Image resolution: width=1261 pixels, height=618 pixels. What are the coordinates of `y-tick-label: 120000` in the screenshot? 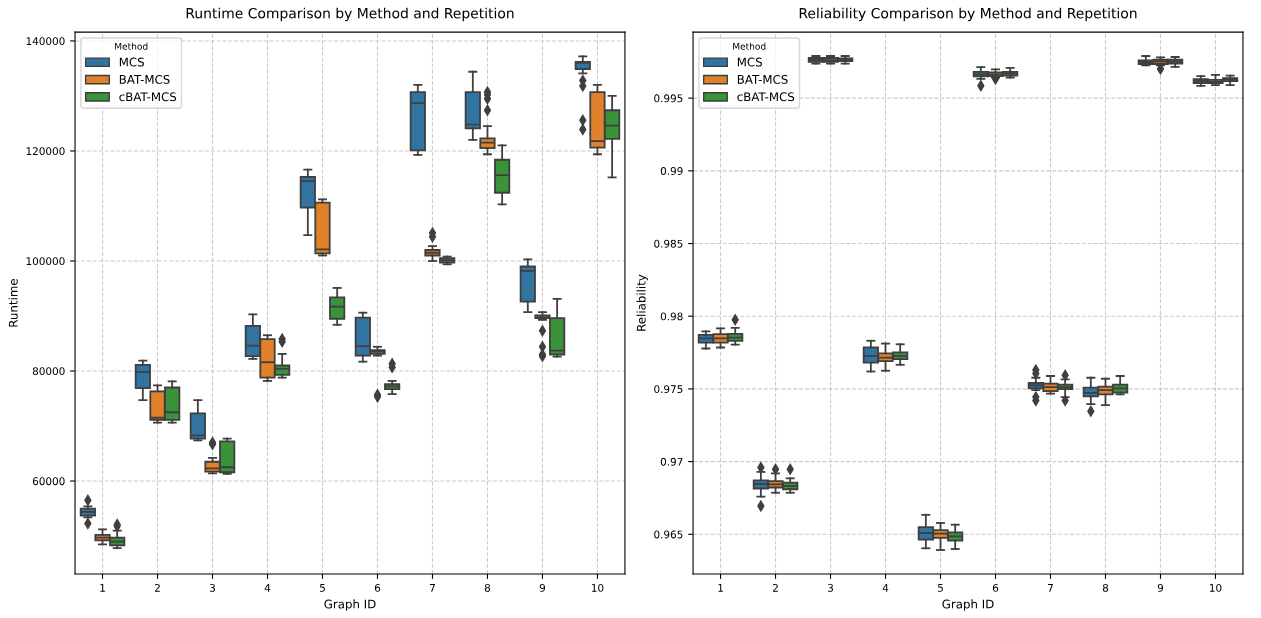 It's located at (45, 151).